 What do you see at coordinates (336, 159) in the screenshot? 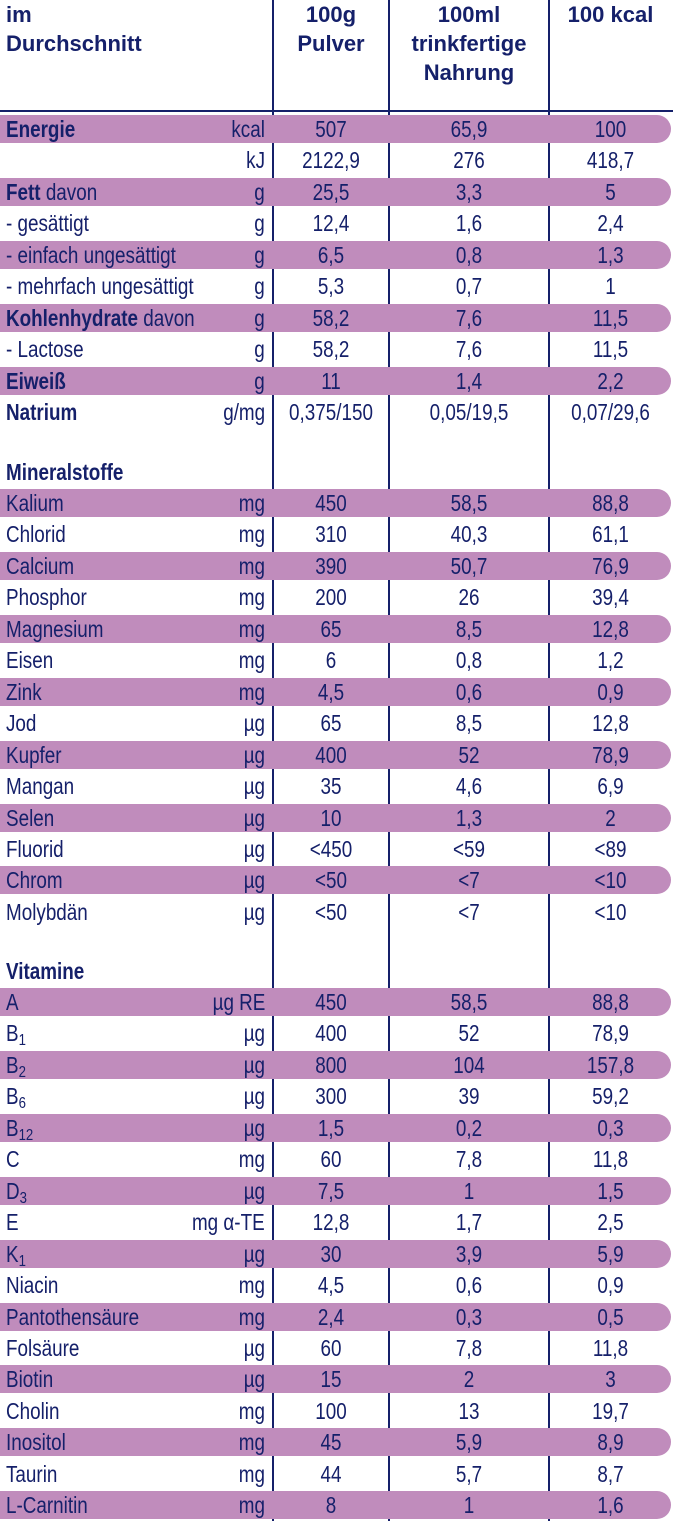
I see `table-row: kJ 2122,9 276 418,7` at bounding box center [336, 159].